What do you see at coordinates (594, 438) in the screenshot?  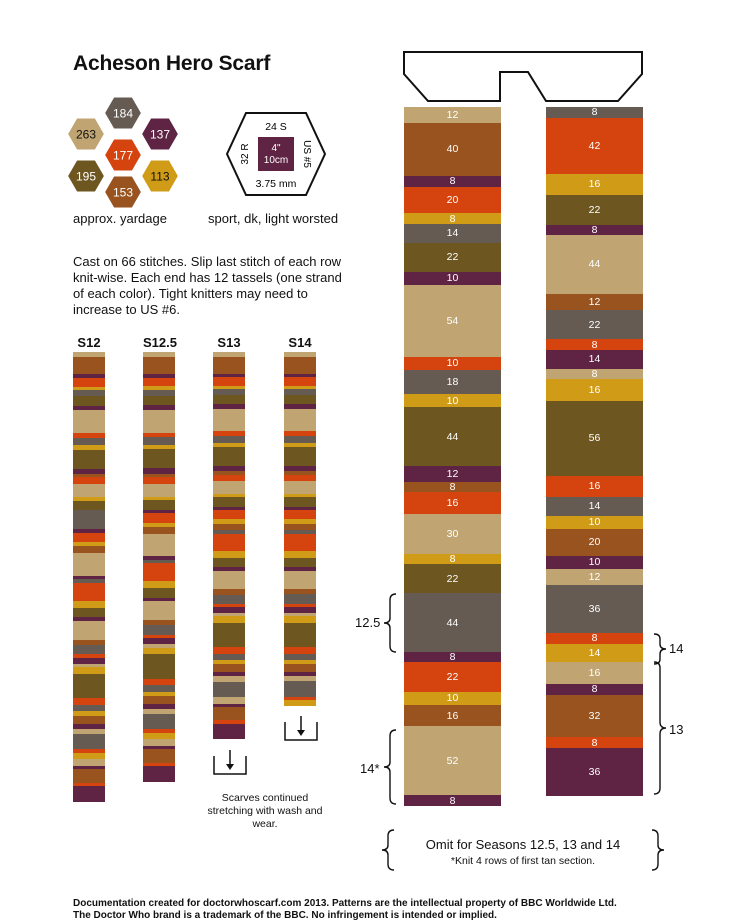 I see `band-row-count: 56` at bounding box center [594, 438].